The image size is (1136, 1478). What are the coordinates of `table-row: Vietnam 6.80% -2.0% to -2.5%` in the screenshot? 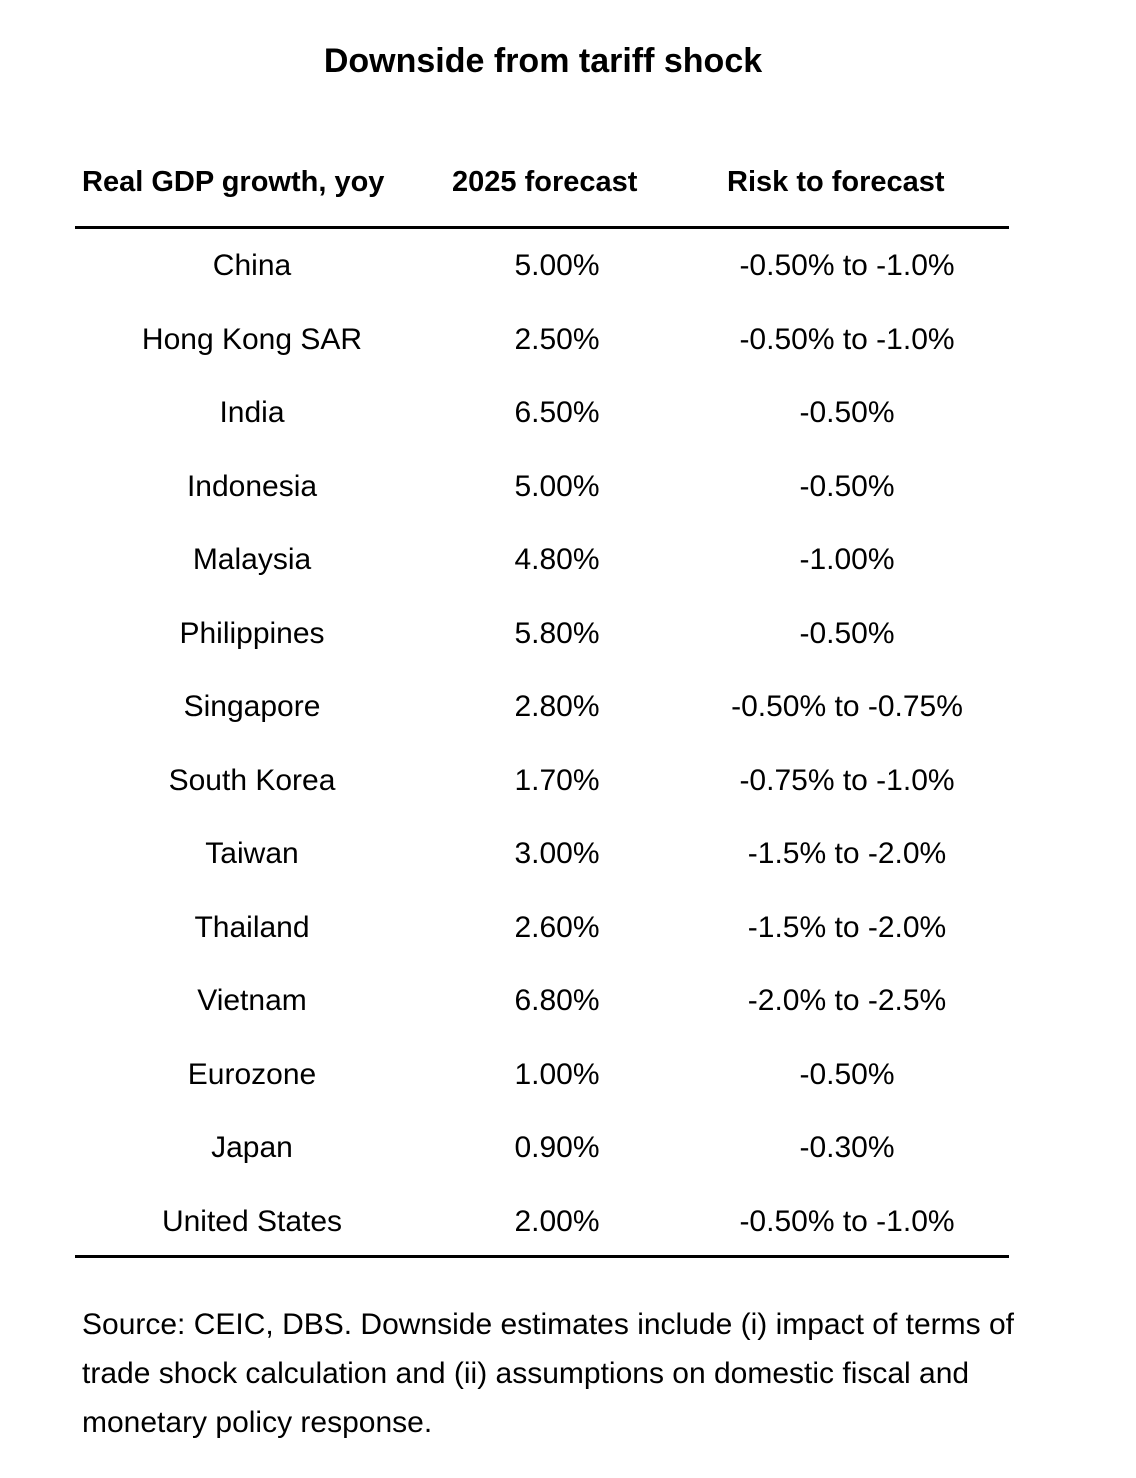 It's located at (568, 1004).